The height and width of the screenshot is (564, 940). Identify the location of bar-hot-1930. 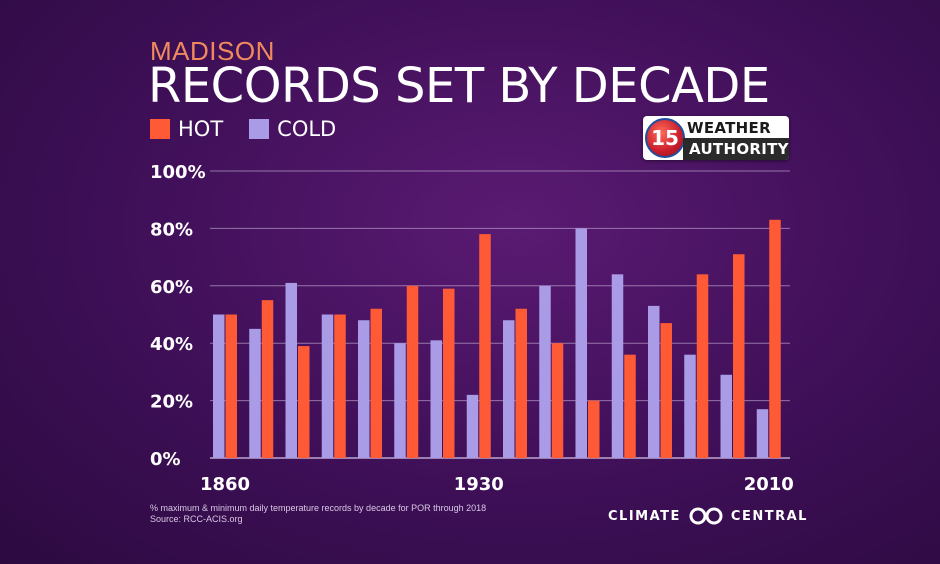
(485, 346).